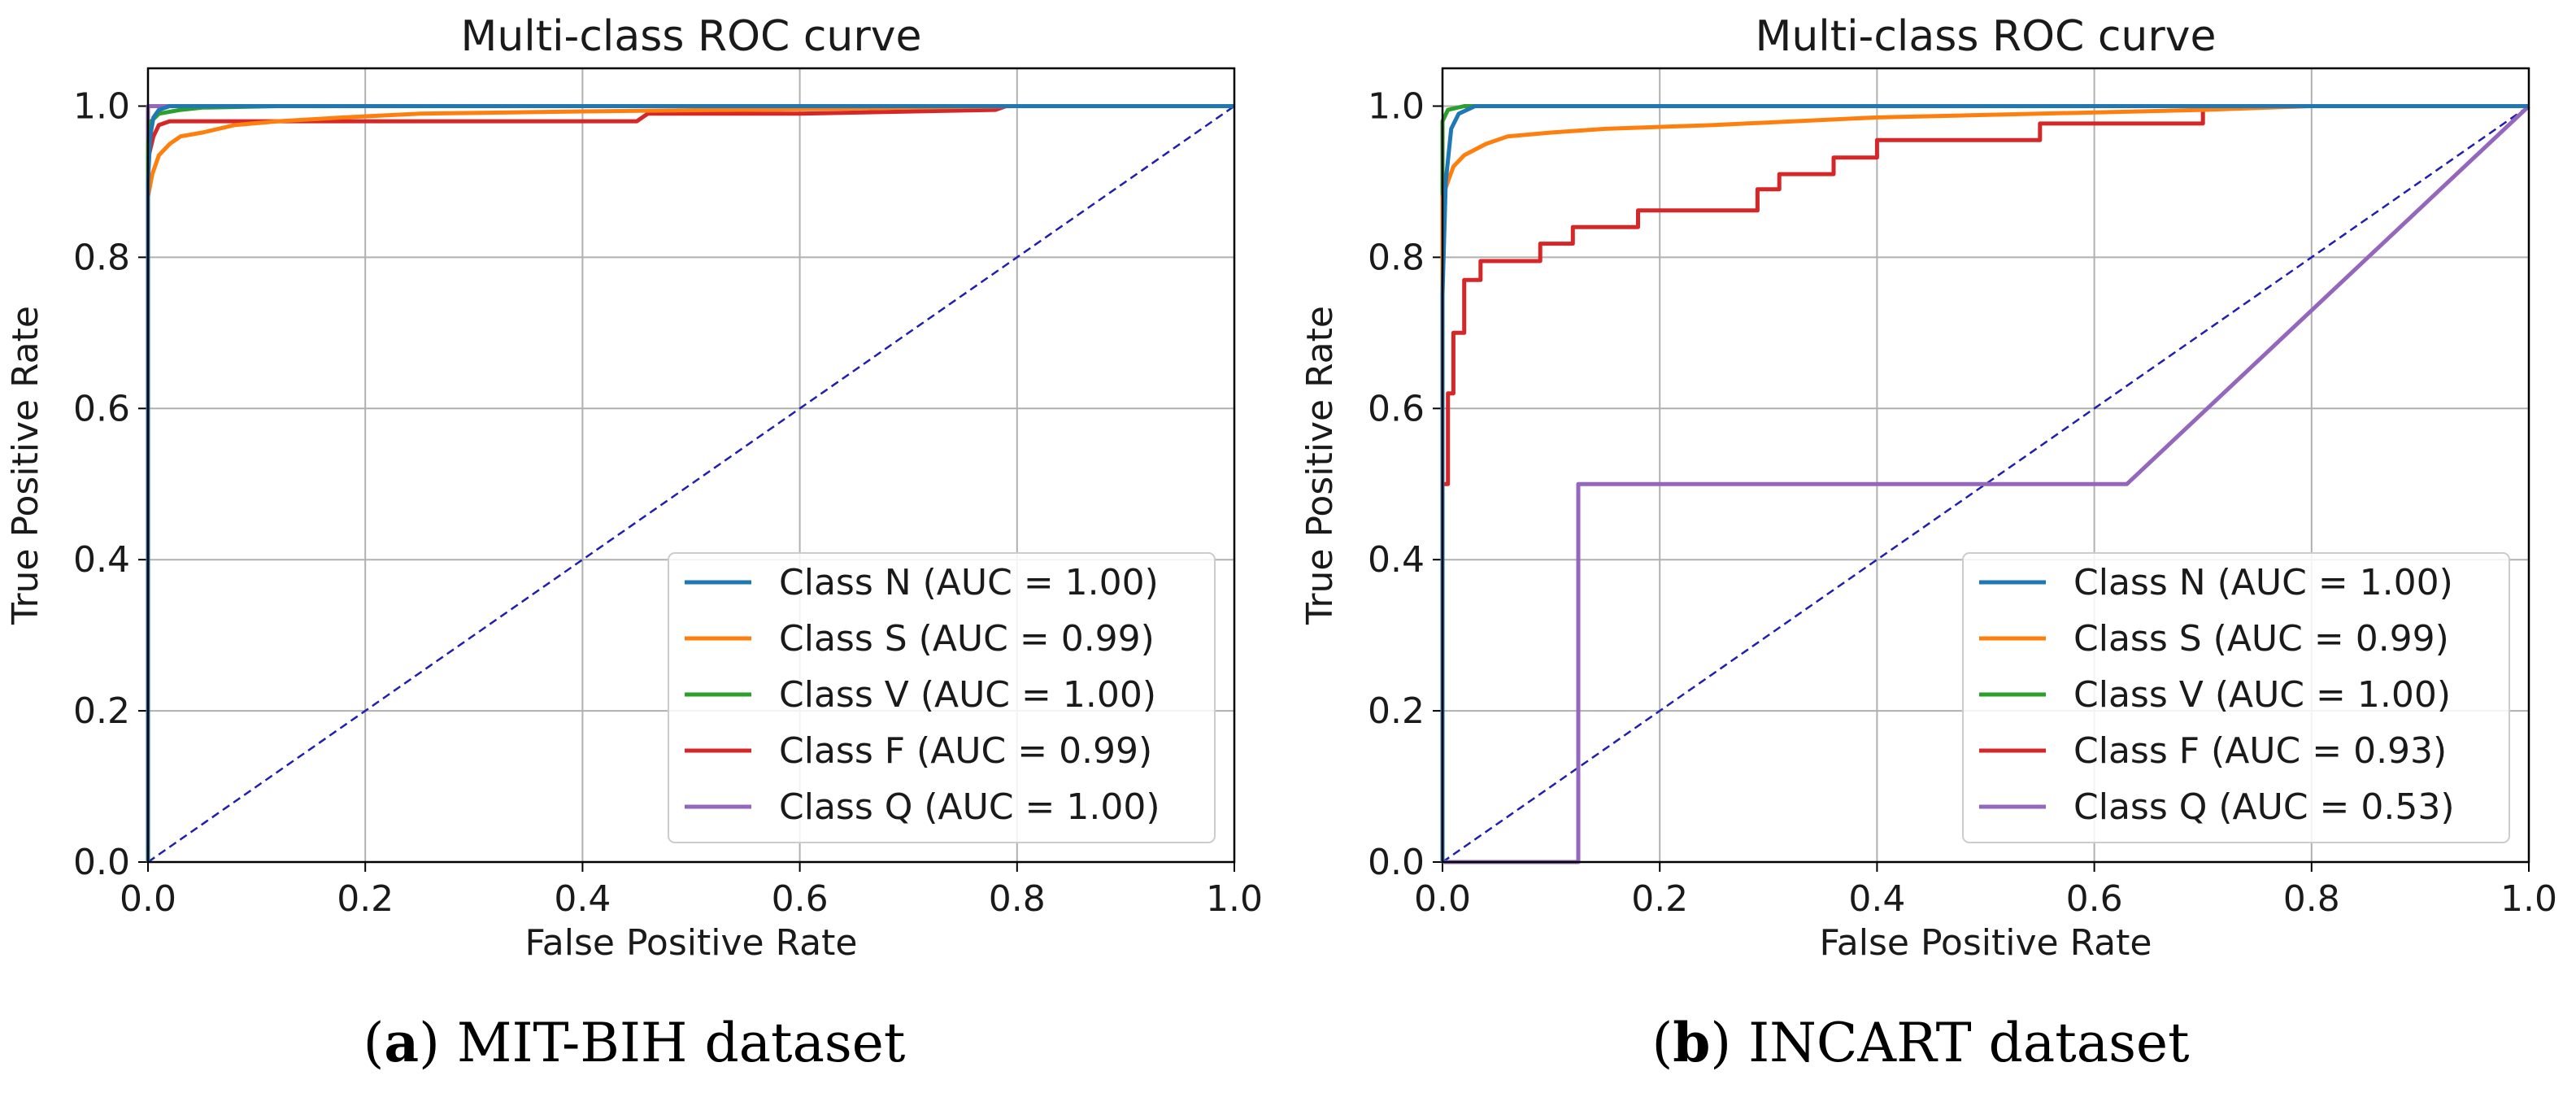  What do you see at coordinates (2260, 751) in the screenshot?
I see `legend-entry-3: Class F (AUC = 0.93)` at bounding box center [2260, 751].